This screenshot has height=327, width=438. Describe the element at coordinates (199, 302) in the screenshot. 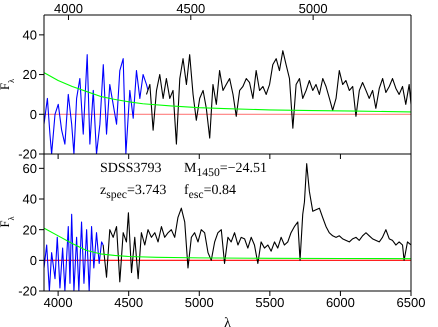

I see `x-tick-label: 5000` at that location.